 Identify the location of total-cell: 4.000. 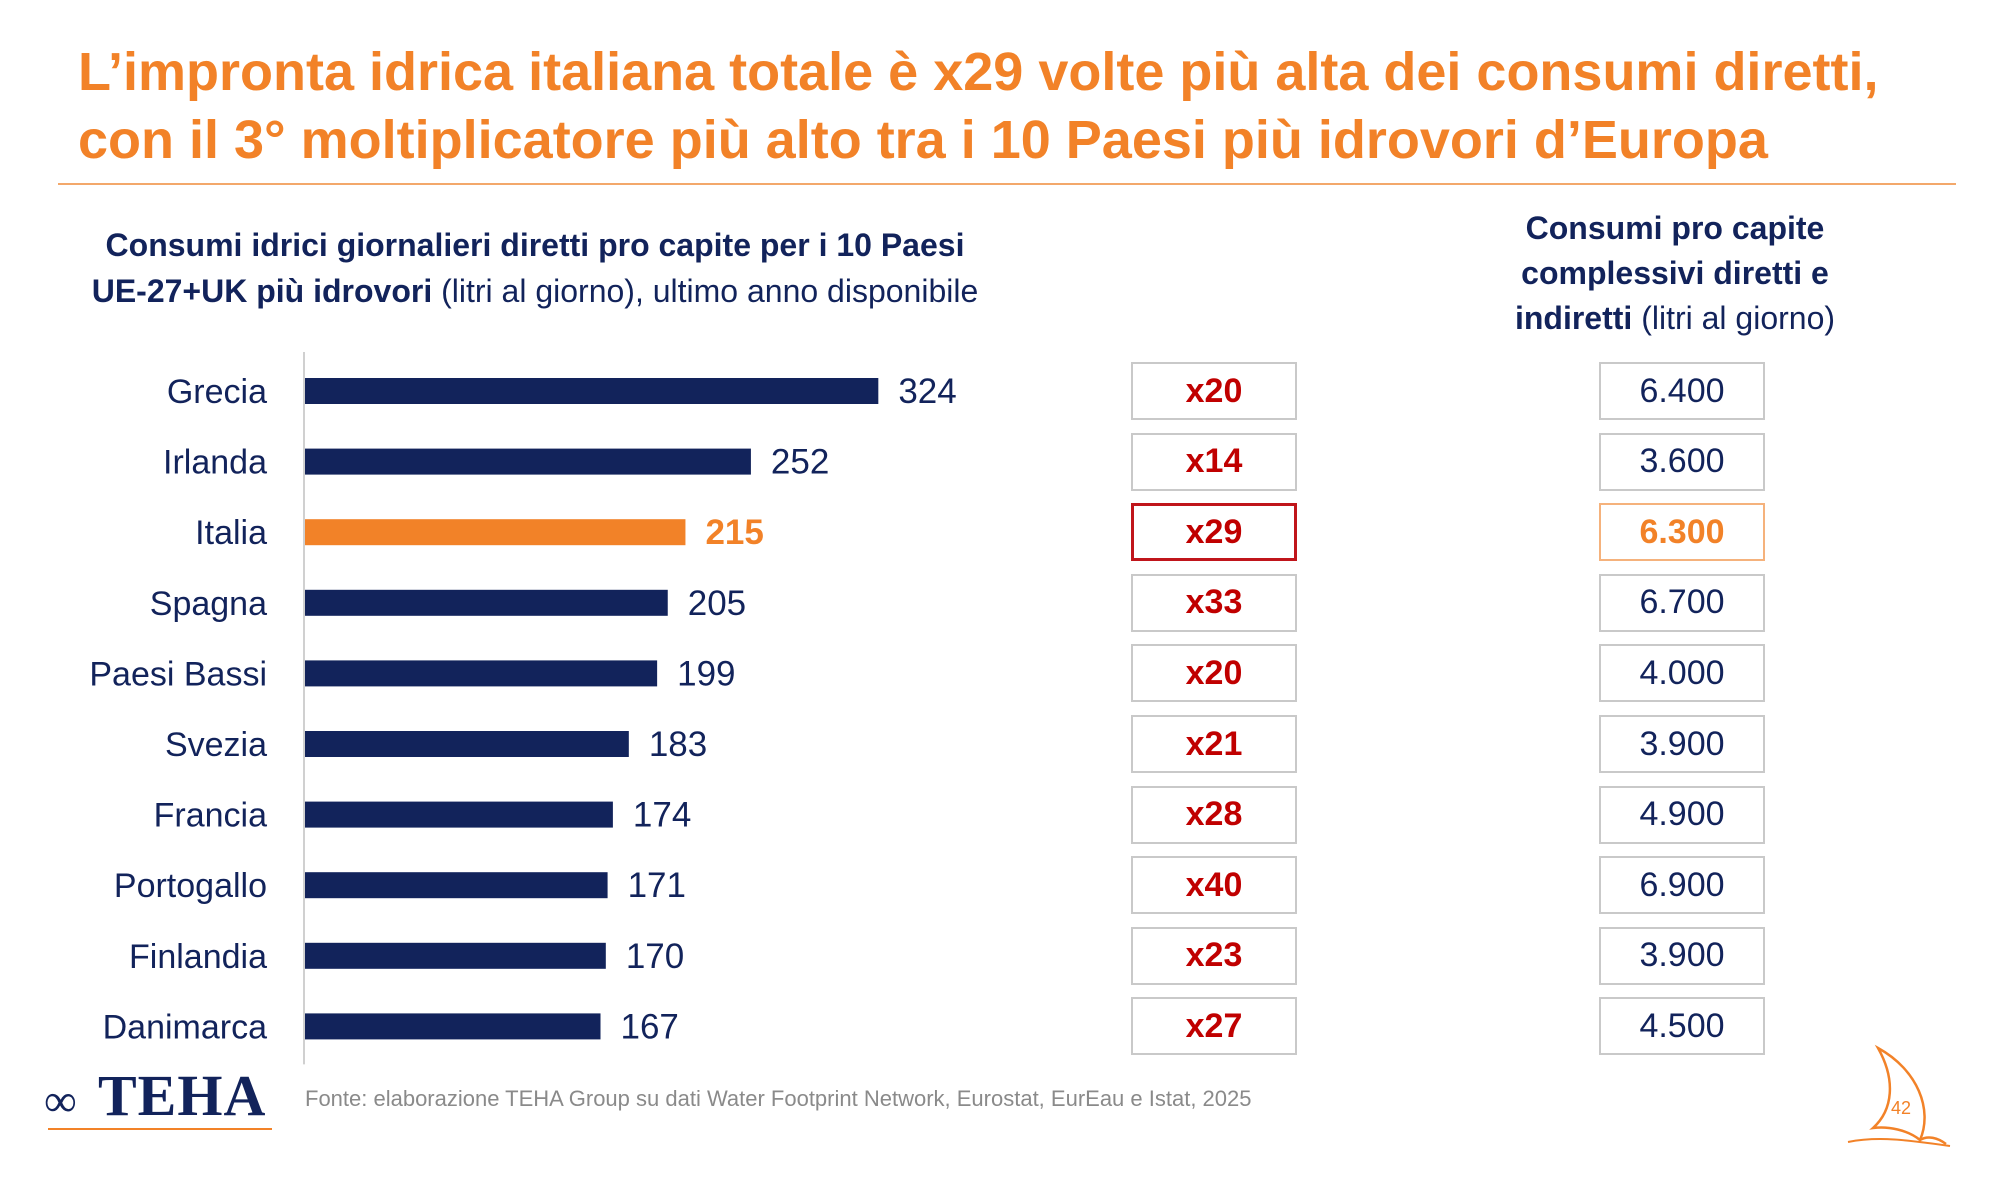
(1682, 673).